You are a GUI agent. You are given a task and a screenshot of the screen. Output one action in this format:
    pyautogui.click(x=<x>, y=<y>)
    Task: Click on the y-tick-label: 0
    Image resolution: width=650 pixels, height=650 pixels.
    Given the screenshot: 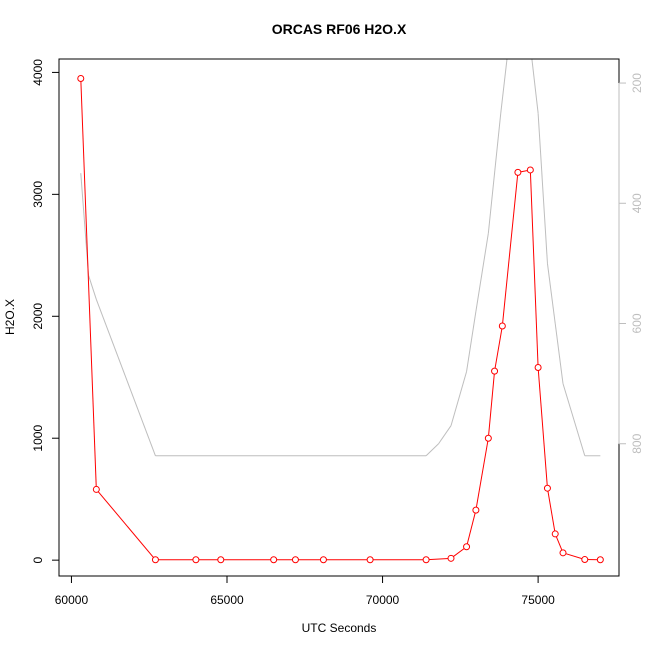 What is the action you would take?
    pyautogui.click(x=38, y=559)
    